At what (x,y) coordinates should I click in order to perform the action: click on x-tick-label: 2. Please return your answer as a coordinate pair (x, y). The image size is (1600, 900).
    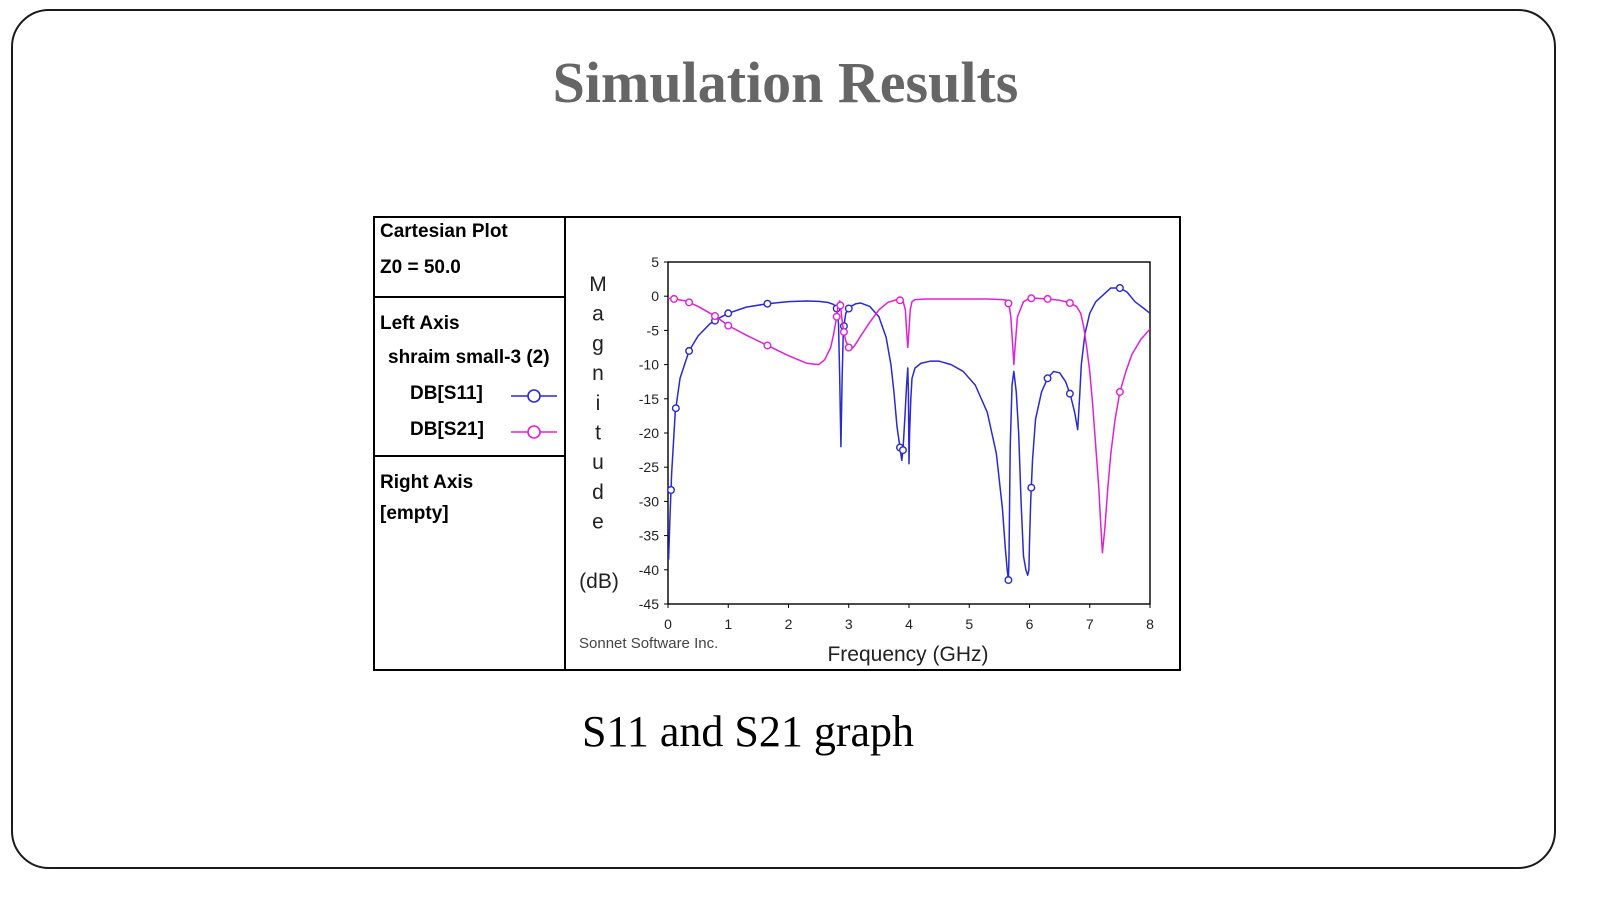
    Looking at the image, I should click on (789, 624).